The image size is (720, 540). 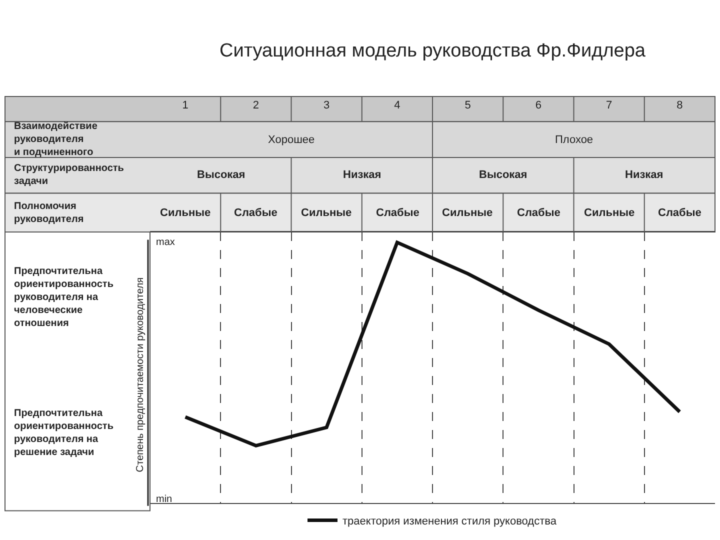 I want to click on annotation: min, so click(x=164, y=499).